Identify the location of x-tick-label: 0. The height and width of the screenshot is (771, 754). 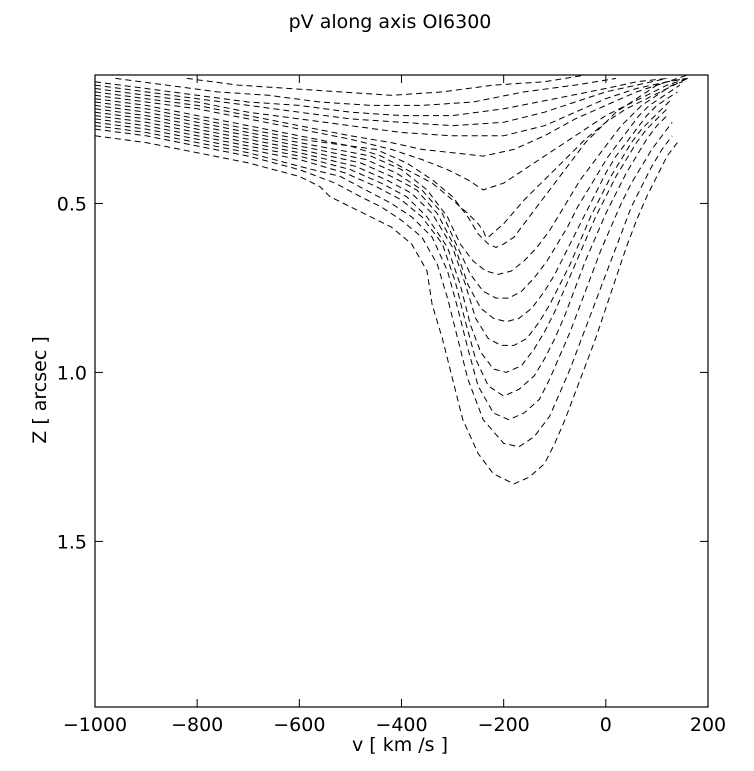
(606, 725).